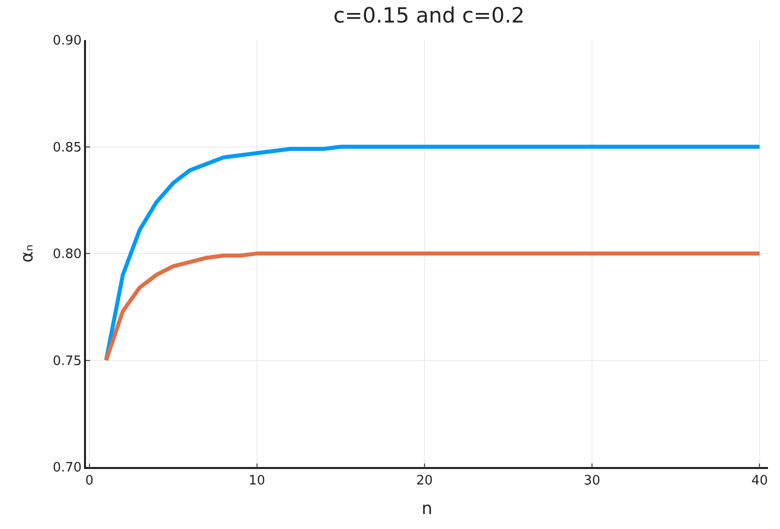 Image resolution: width=780 pixels, height=529 pixels. What do you see at coordinates (592, 480) in the screenshot?
I see `x-tick-label: 30` at bounding box center [592, 480].